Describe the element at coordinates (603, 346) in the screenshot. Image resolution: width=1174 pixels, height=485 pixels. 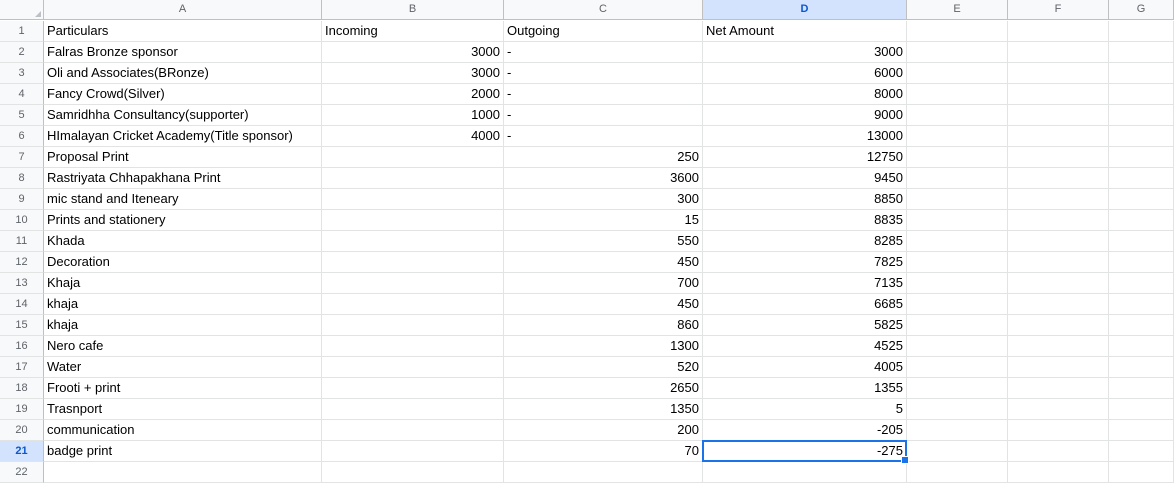
I see `cell-c16: 1300` at that location.